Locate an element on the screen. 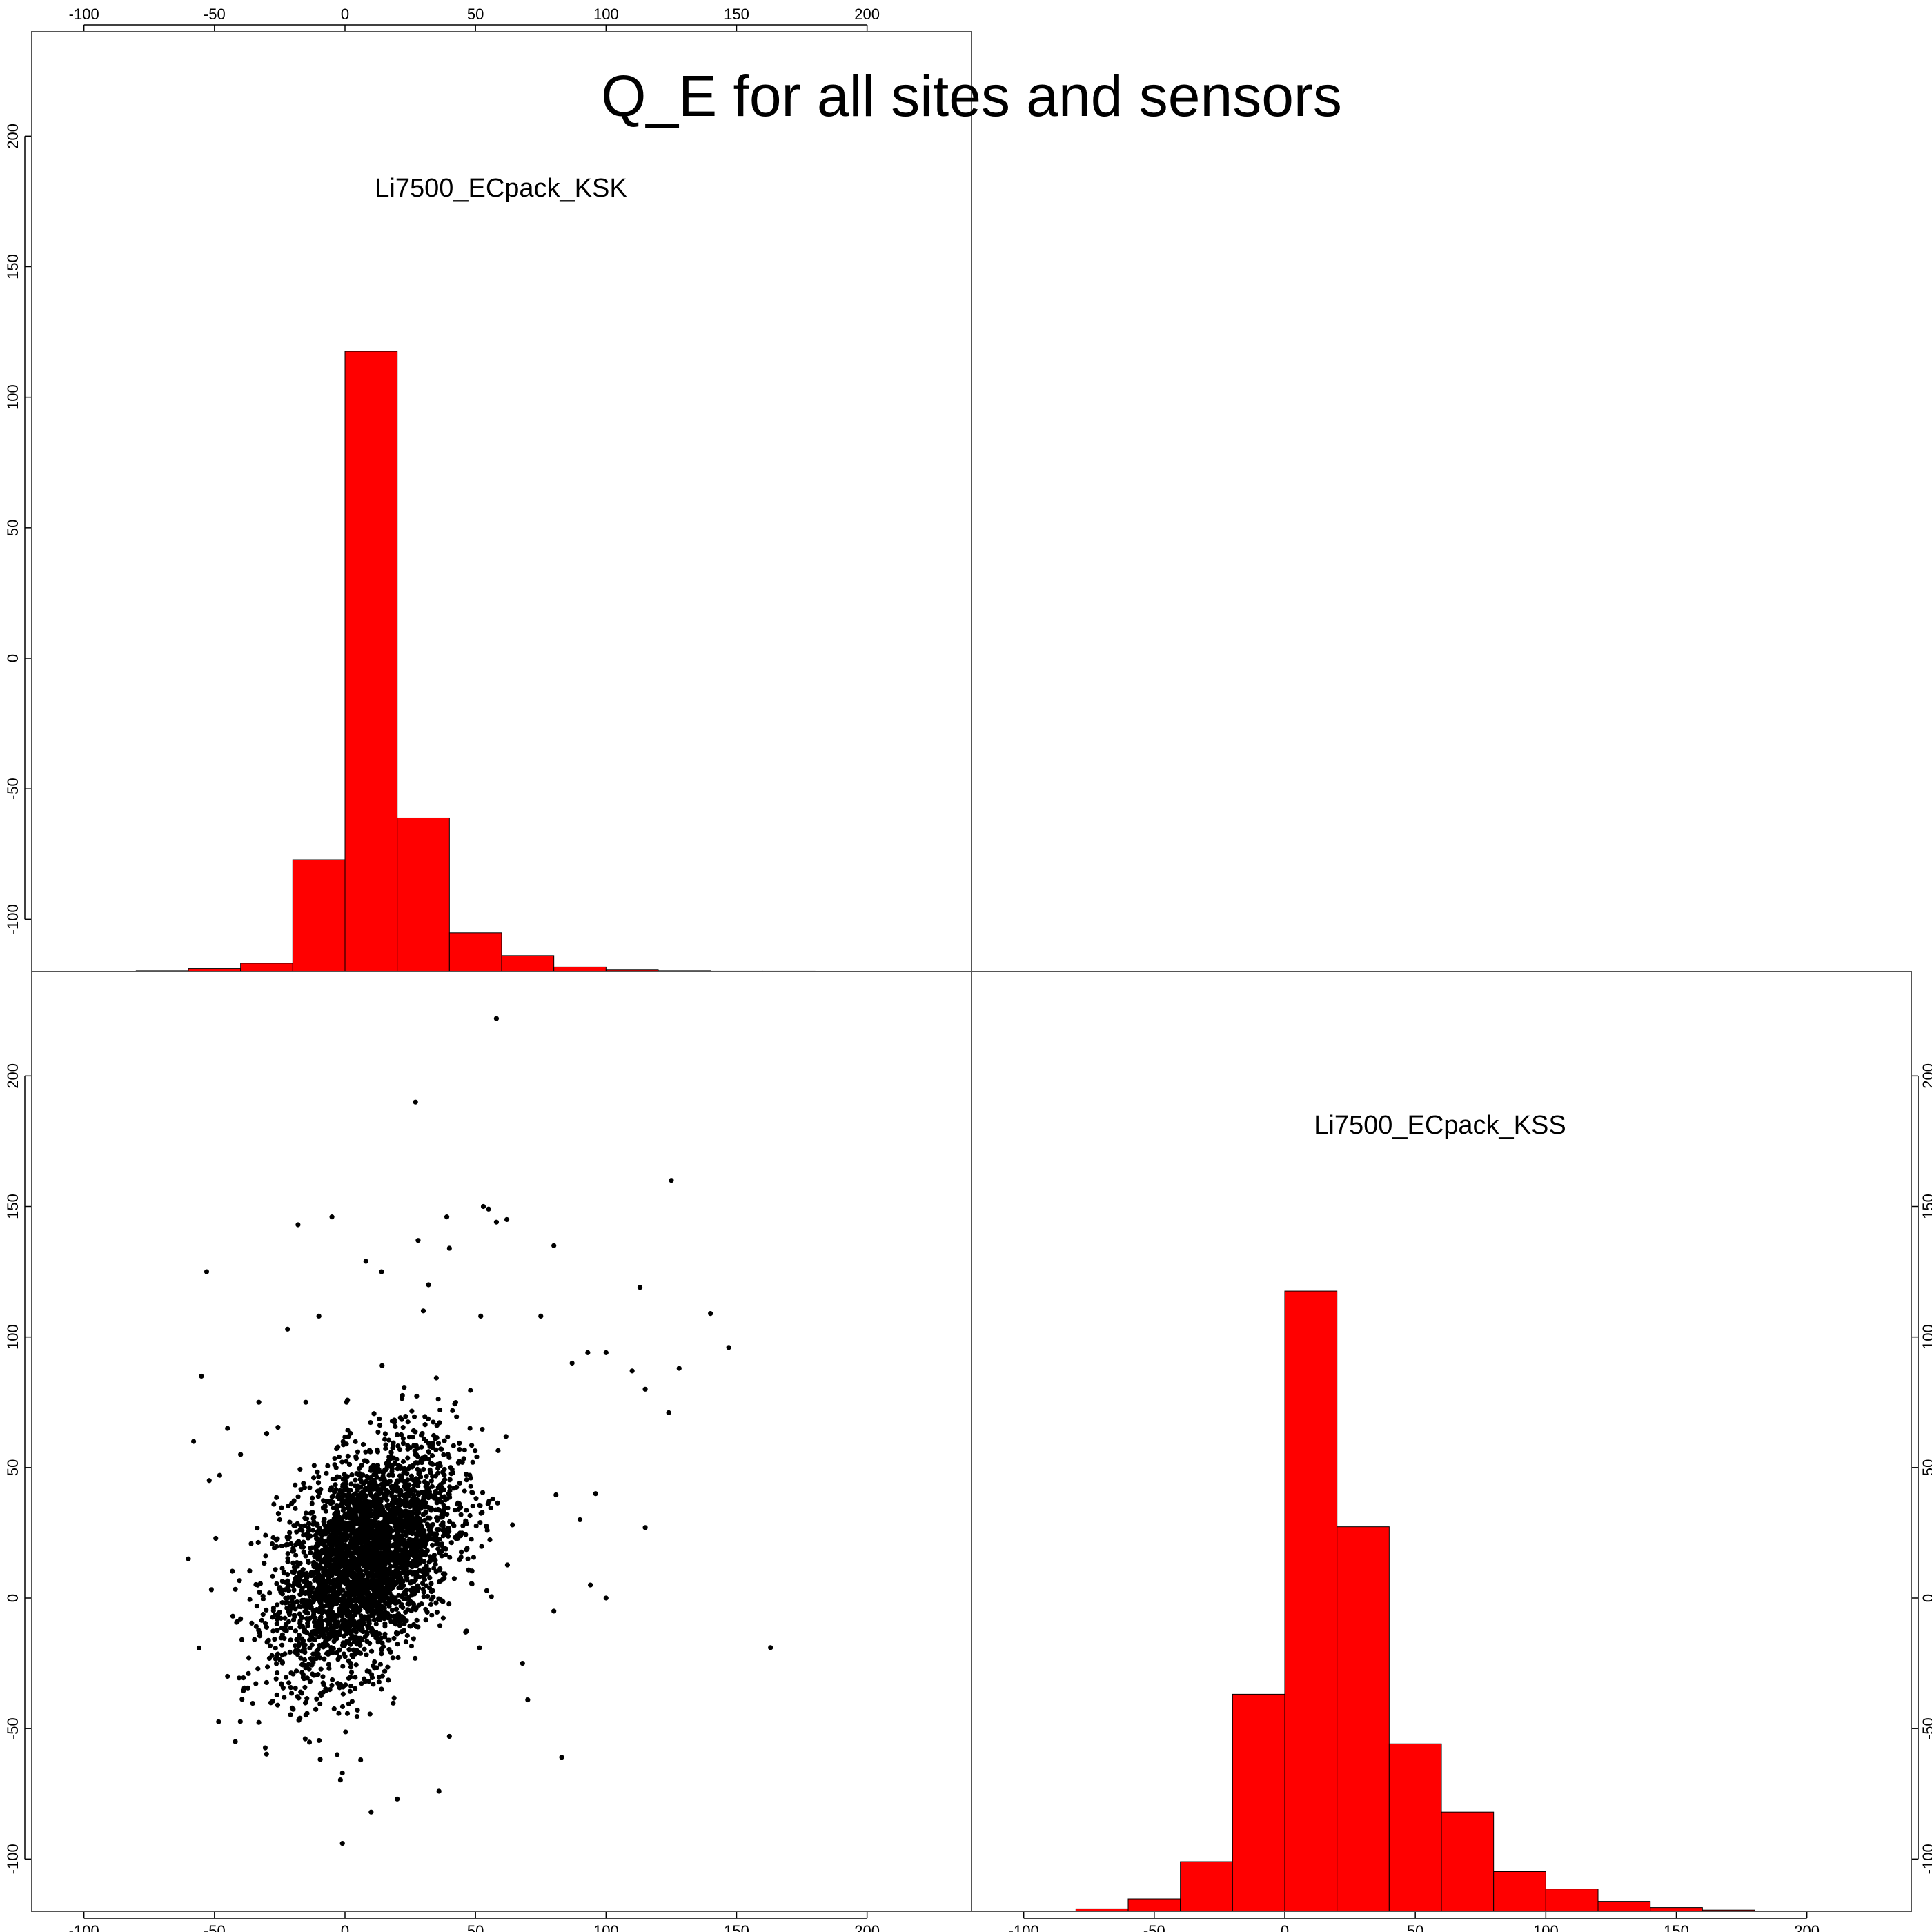 This screenshot has height=1932, width=1932. x-tick-label-kss: 0 is located at coordinates (1285, 1927).